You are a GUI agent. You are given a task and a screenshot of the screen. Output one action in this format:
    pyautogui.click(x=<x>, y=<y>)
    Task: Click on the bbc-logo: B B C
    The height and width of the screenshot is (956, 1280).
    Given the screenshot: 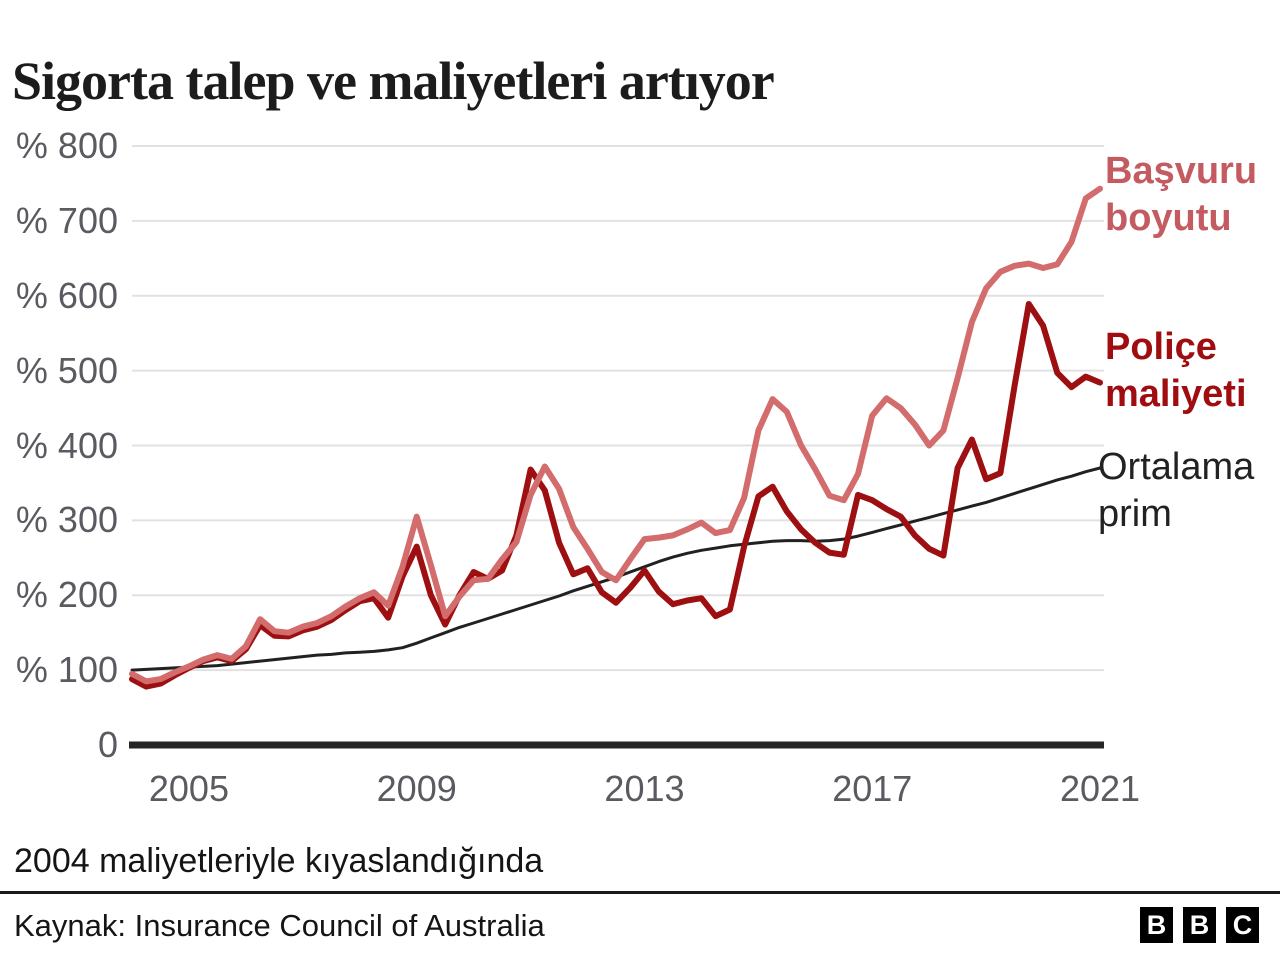 What is the action you would take?
    pyautogui.click(x=1199, y=925)
    